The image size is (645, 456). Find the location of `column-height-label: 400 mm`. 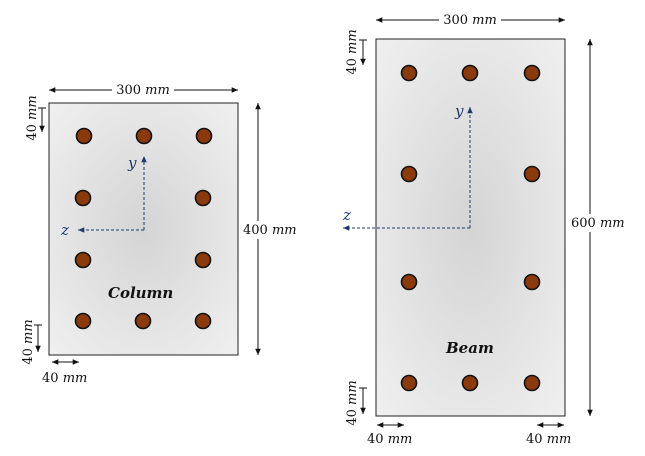

column-height-label: 400 mm is located at coordinates (270, 230).